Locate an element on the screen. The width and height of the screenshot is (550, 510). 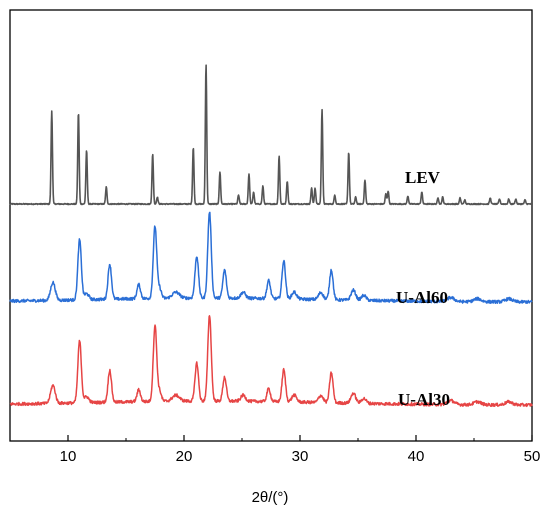
x-tick-label: 50 is located at coordinates (532, 456).